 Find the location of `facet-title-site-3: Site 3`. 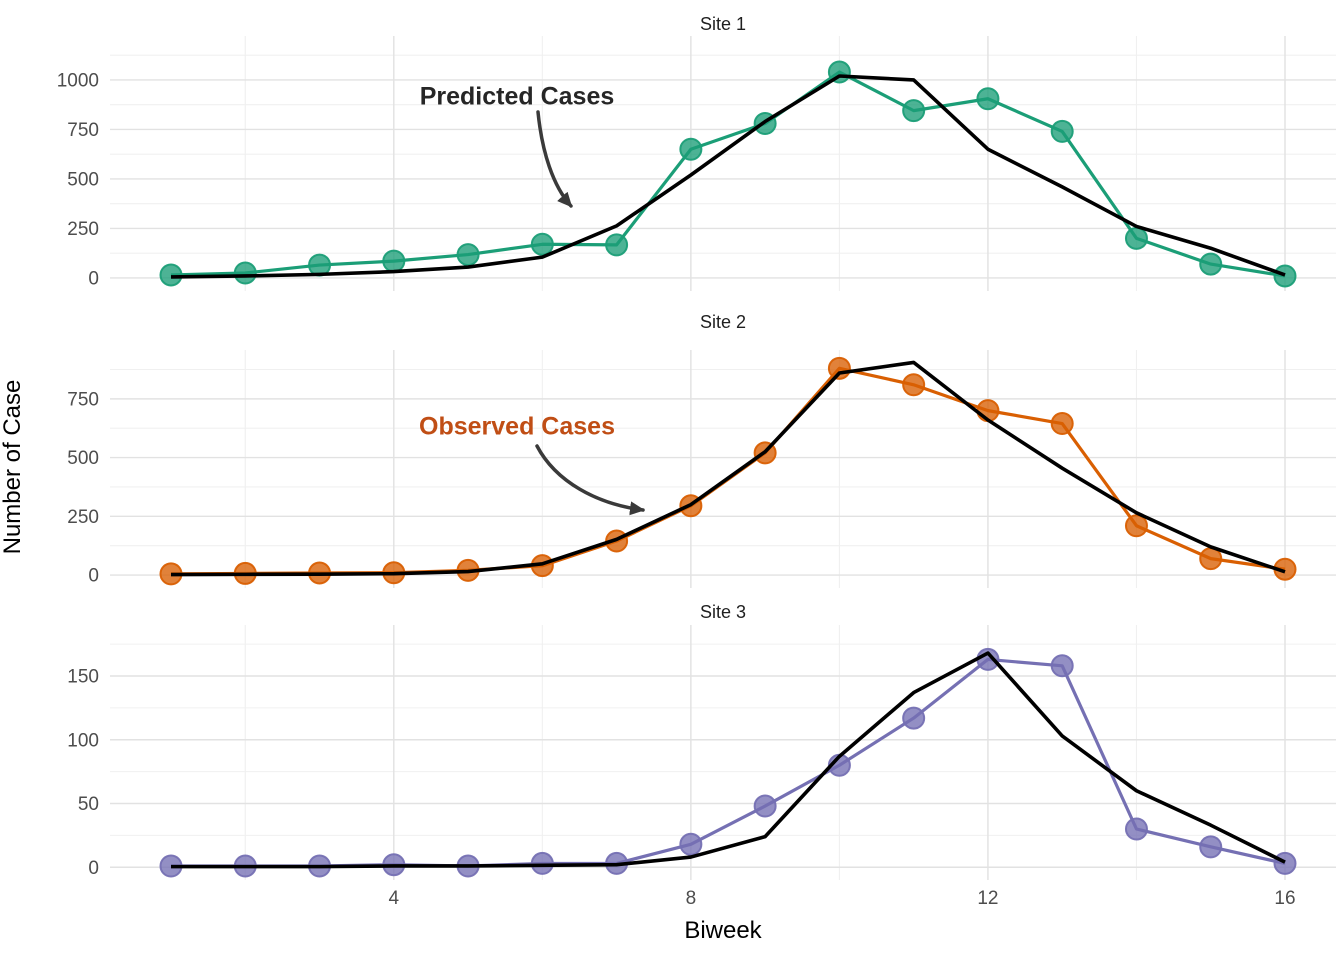

facet-title-site-3: Site 3 is located at coordinates (723, 612).